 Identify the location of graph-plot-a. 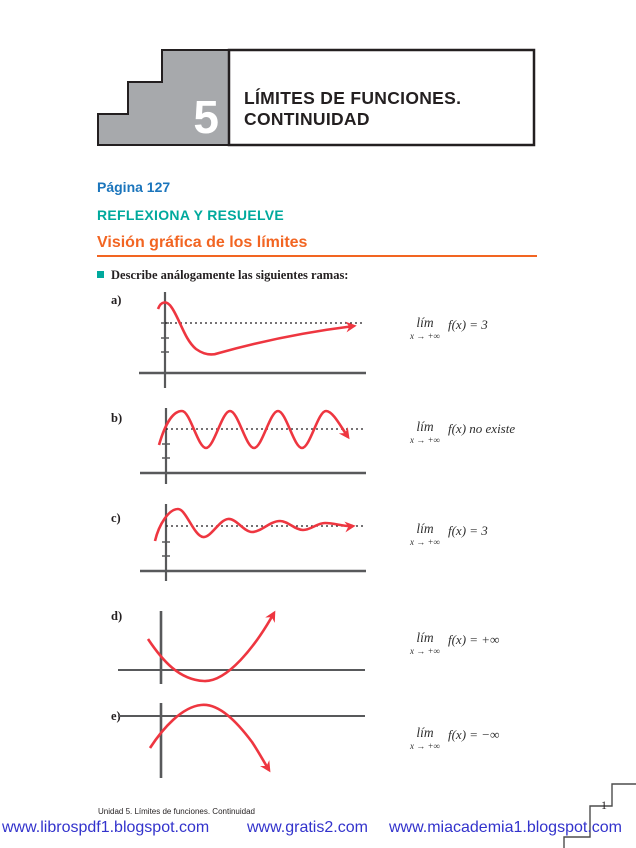
(252, 340).